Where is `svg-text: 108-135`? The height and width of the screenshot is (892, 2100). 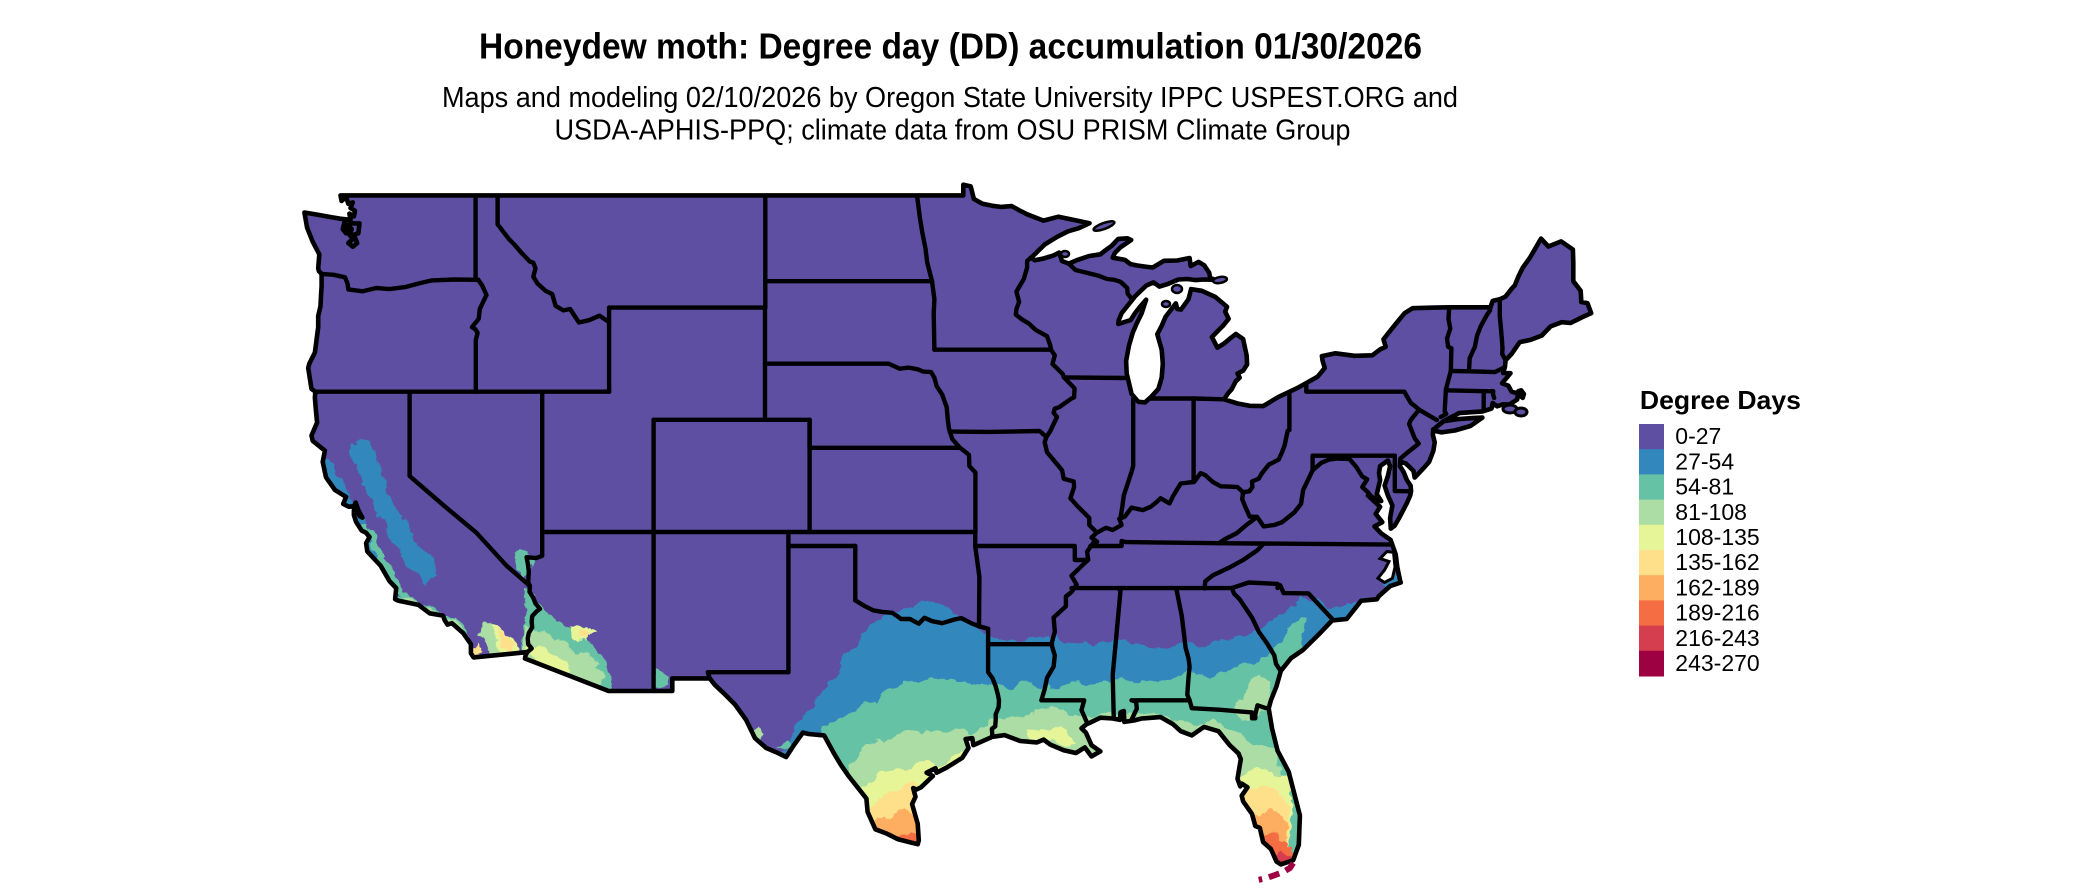 svg-text: 108-135 is located at coordinates (1717, 537).